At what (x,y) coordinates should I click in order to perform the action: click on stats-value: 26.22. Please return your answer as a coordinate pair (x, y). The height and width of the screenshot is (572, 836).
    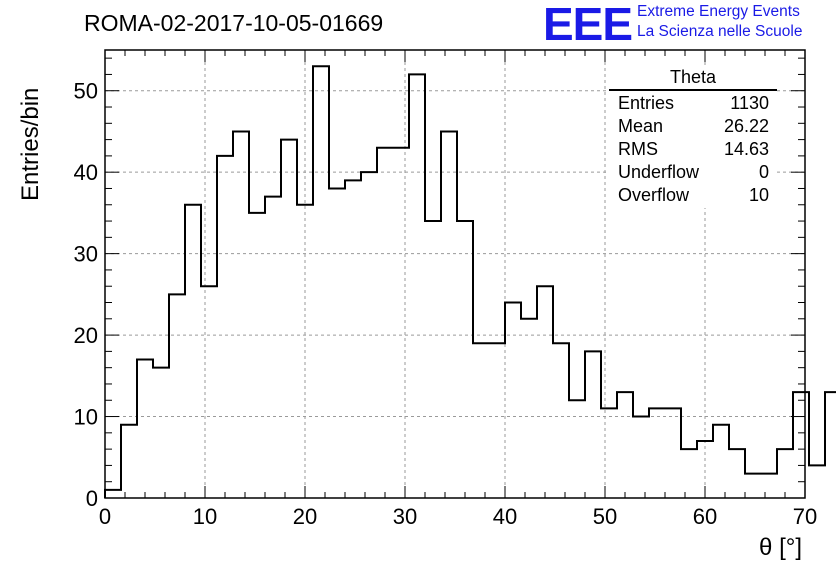
    Looking at the image, I should click on (746, 126).